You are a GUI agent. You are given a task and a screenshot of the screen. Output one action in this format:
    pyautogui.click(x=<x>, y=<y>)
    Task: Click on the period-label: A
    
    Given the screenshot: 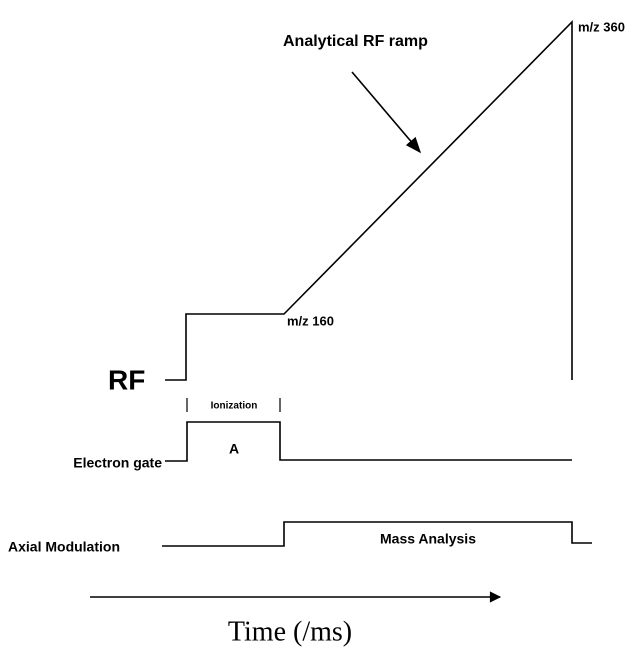 What is the action you would take?
    pyautogui.click(x=234, y=449)
    